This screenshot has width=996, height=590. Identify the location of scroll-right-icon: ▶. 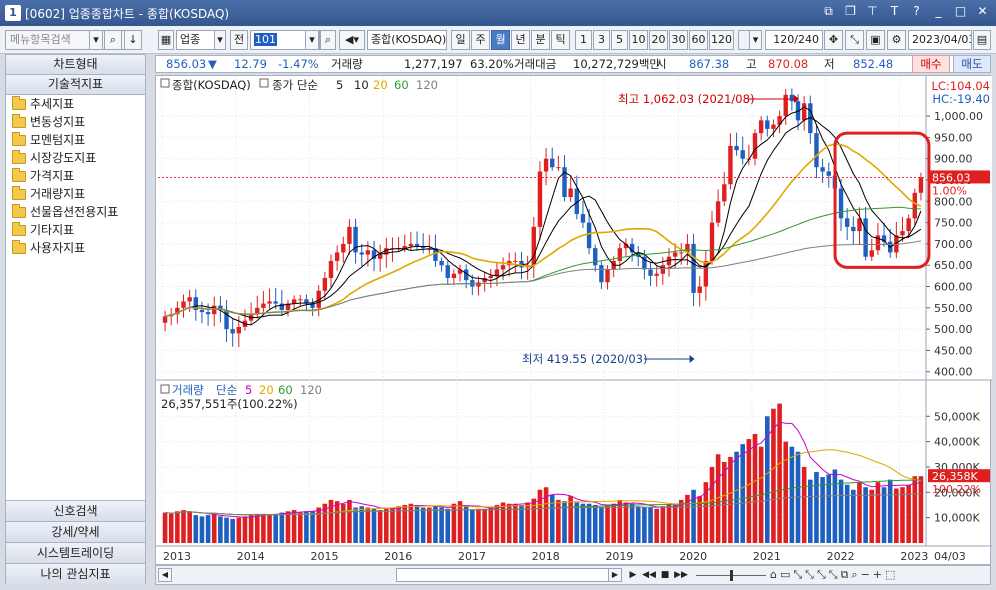
(615, 575).